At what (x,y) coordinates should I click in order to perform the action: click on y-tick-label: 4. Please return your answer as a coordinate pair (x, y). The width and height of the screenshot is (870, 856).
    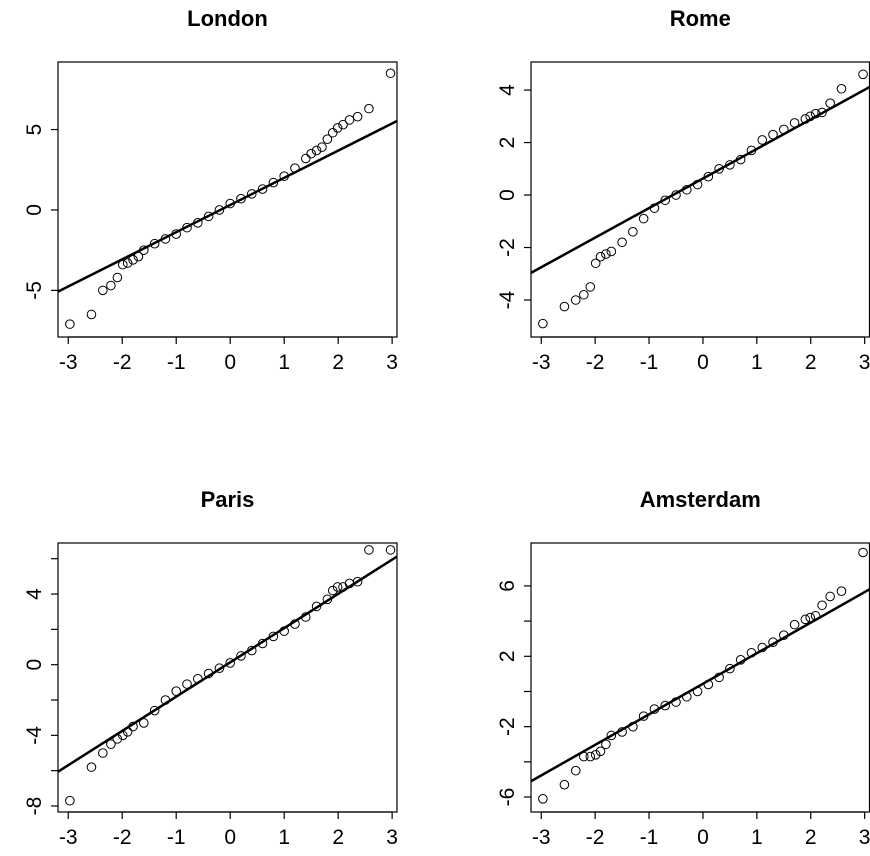
    Looking at the image, I should click on (507, 90).